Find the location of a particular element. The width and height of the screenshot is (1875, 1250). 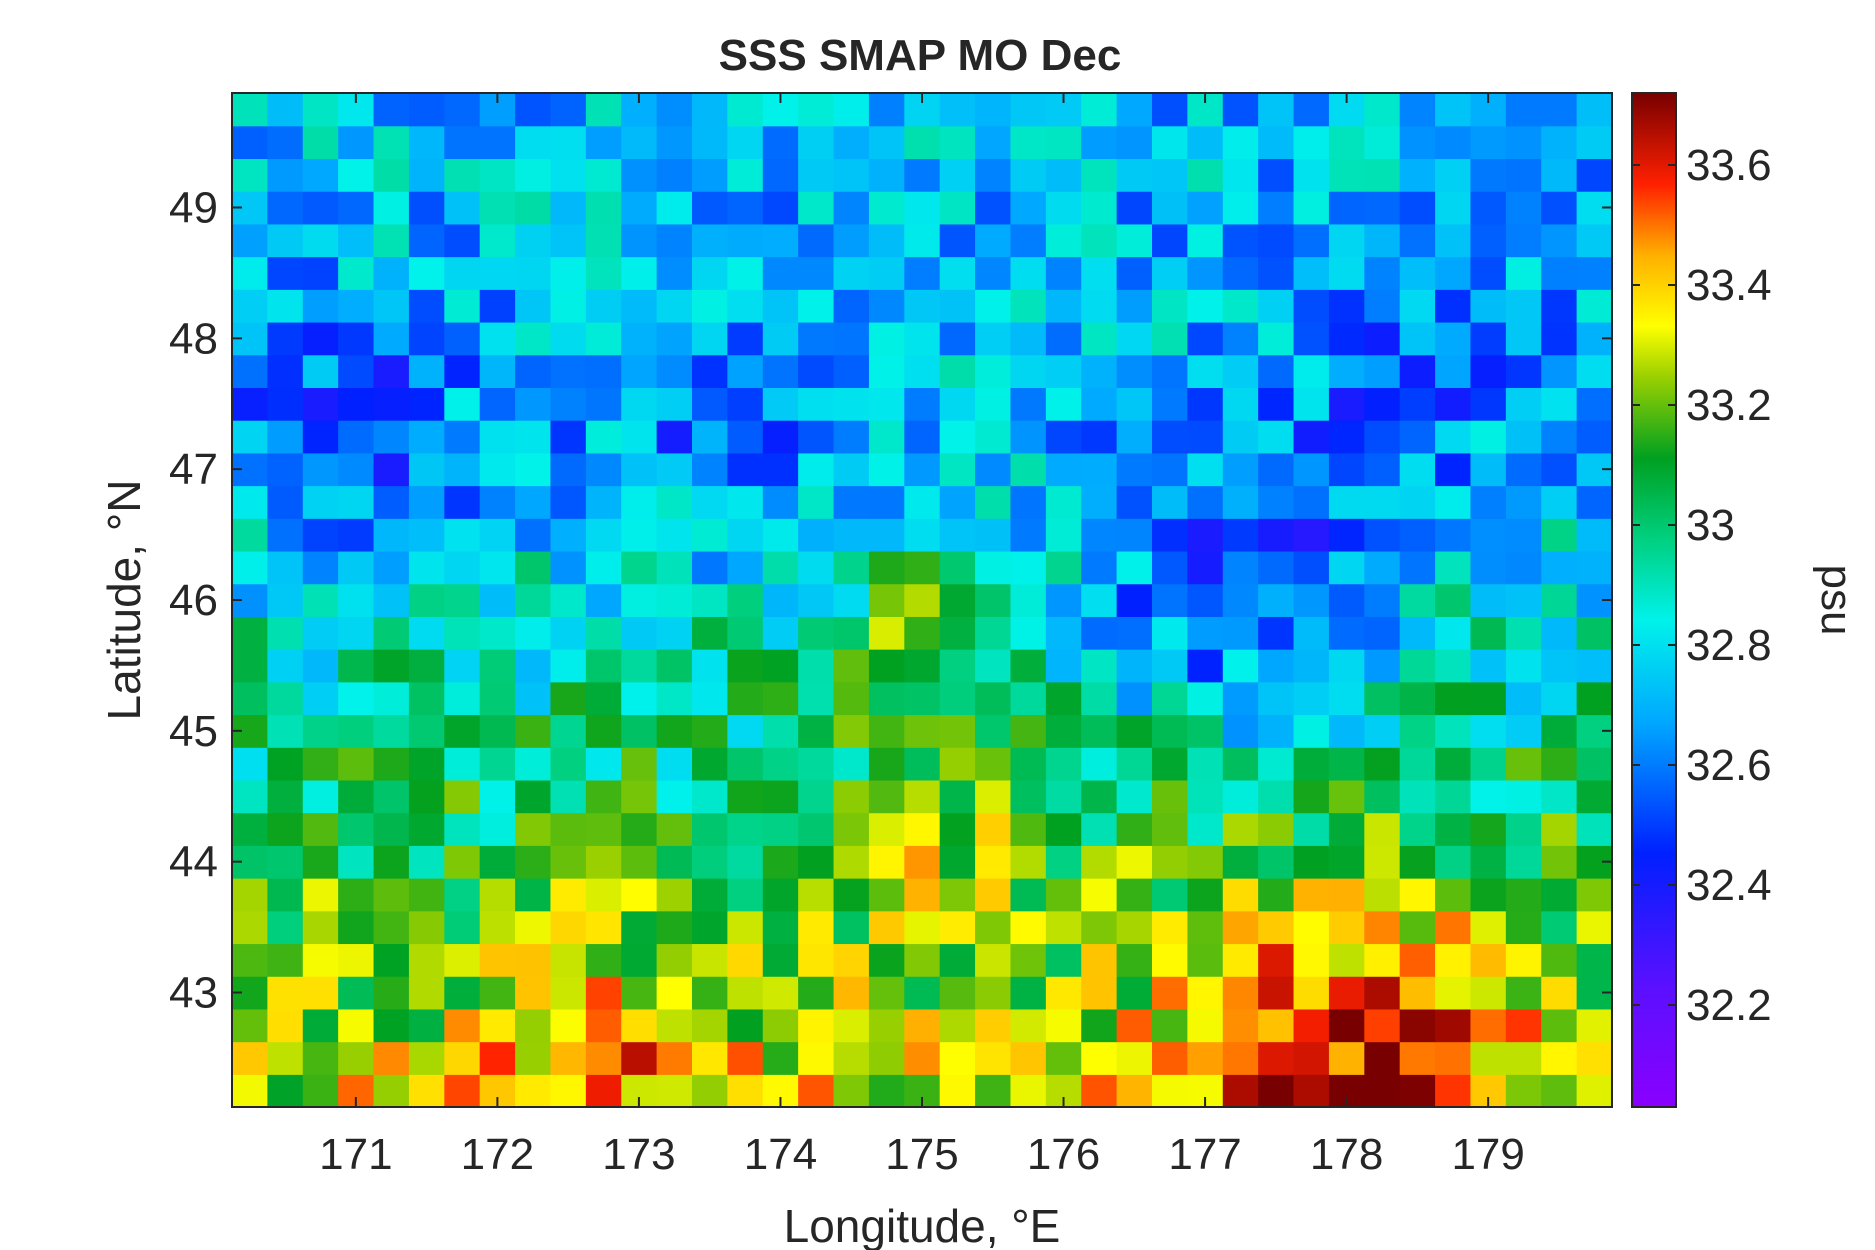

colorbar-tick-label: 32.2 is located at coordinates (1729, 1005).